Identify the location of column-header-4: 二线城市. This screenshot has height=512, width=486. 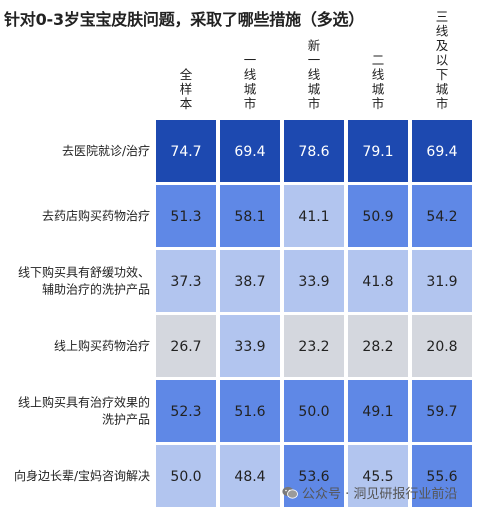
(378, 82).